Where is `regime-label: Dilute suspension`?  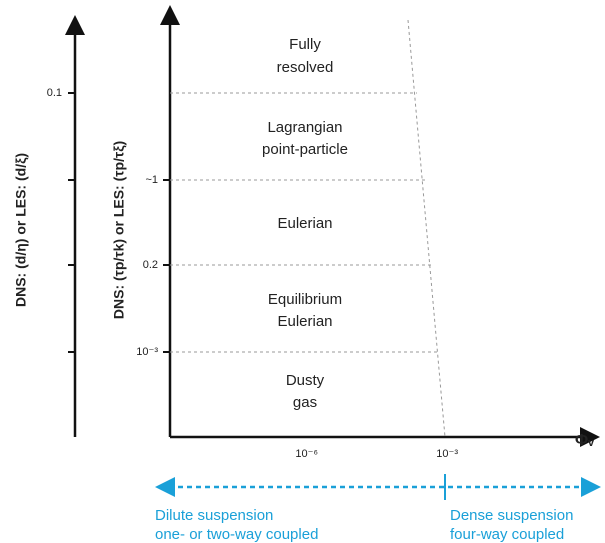
regime-label: Dilute suspension is located at coordinates (214, 515).